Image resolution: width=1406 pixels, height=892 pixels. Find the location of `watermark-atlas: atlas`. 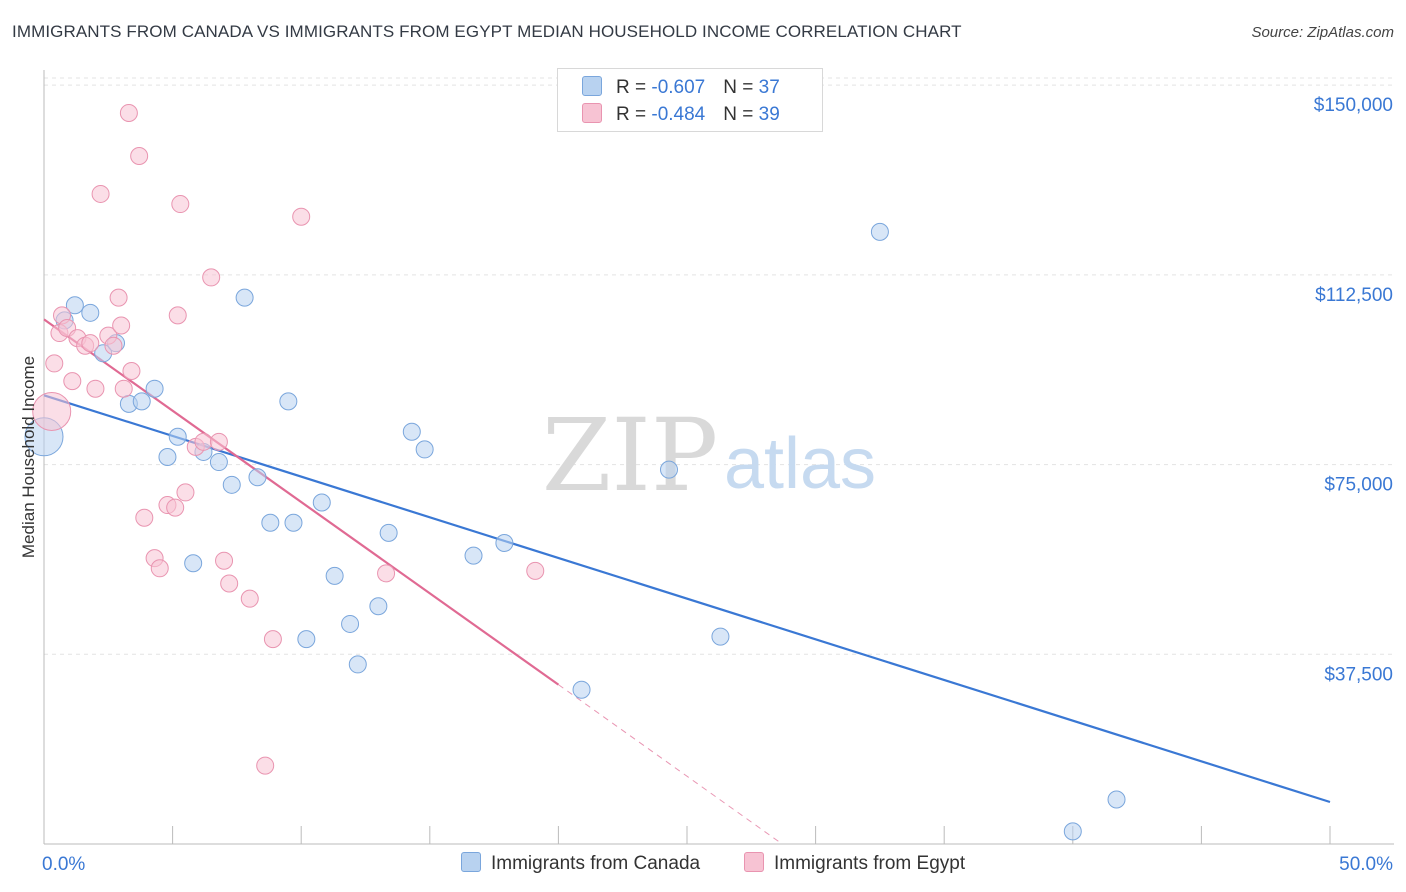

watermark-atlas: atlas is located at coordinates (800, 464).